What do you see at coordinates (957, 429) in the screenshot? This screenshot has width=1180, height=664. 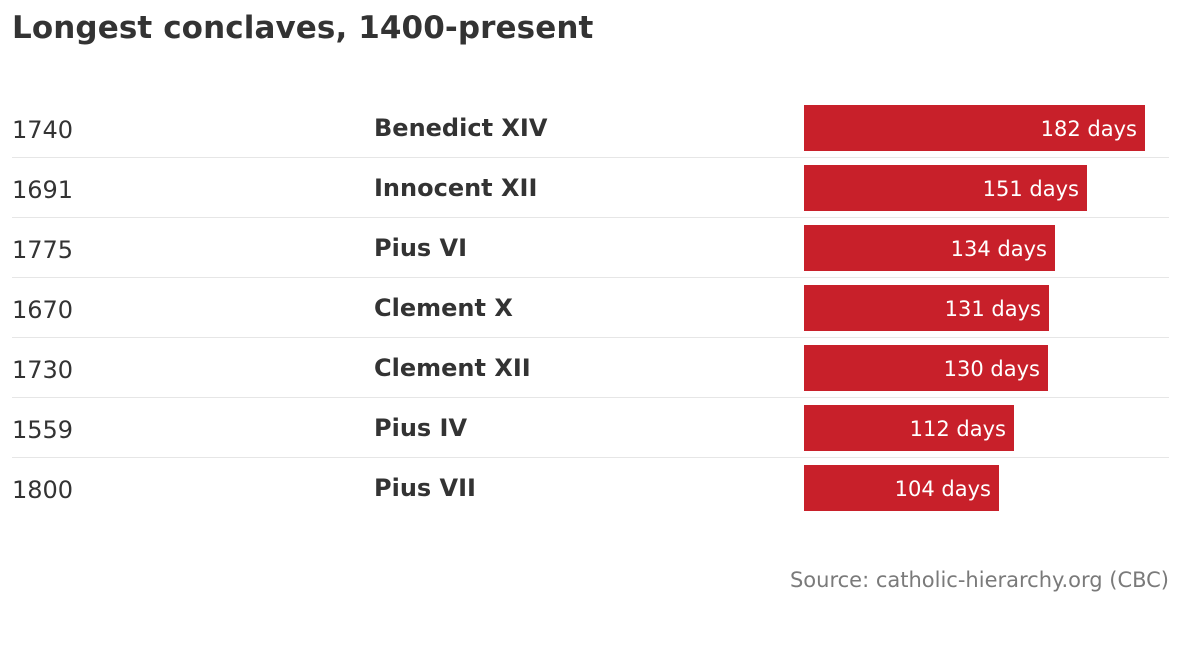 I see `duration-label: 112 days` at bounding box center [957, 429].